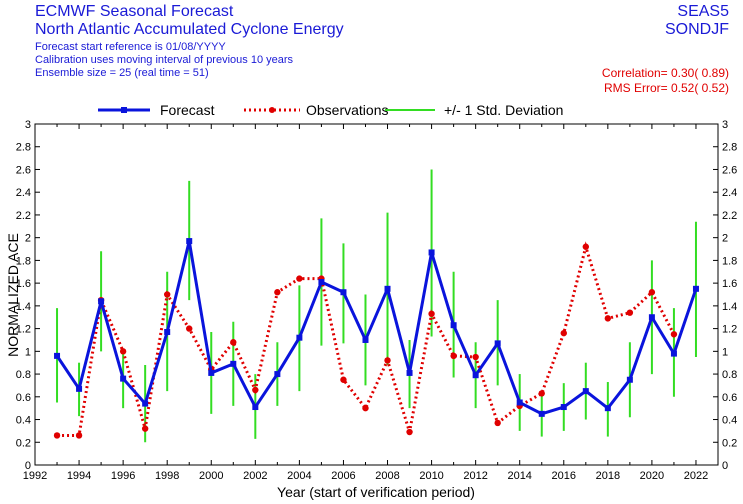 Image resolution: width=743 pixels, height=504 pixels. I want to click on x-tick-label: 2004, so click(299, 476).